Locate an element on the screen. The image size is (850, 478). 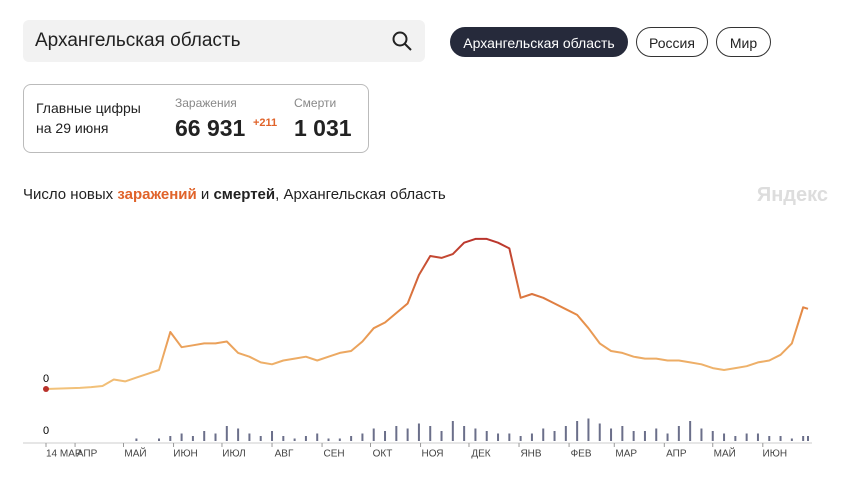
stats-date: на 29 июня is located at coordinates (72, 128).